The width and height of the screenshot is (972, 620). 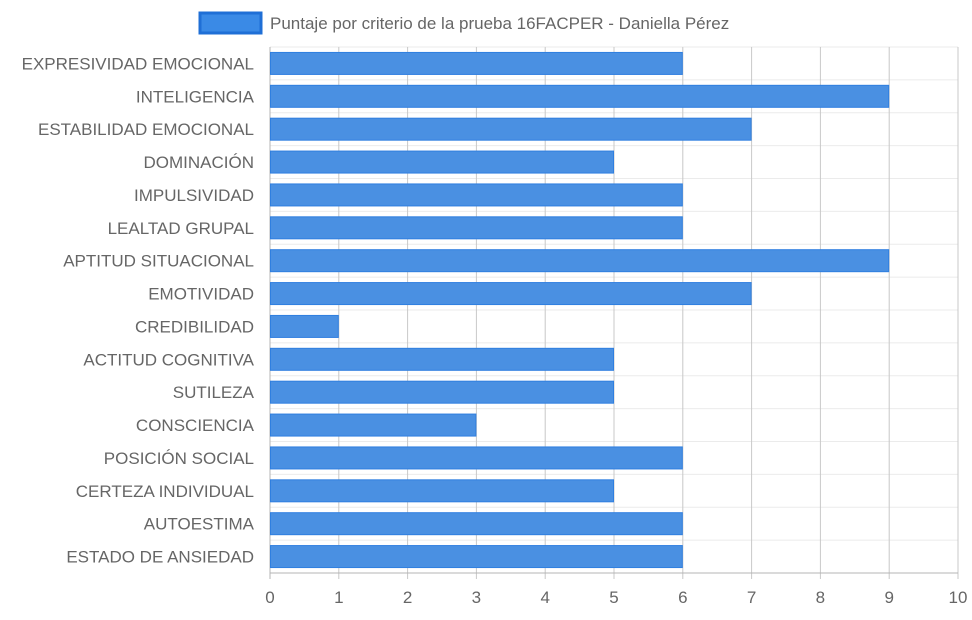 I want to click on x-tick-label: 8, so click(x=820, y=597).